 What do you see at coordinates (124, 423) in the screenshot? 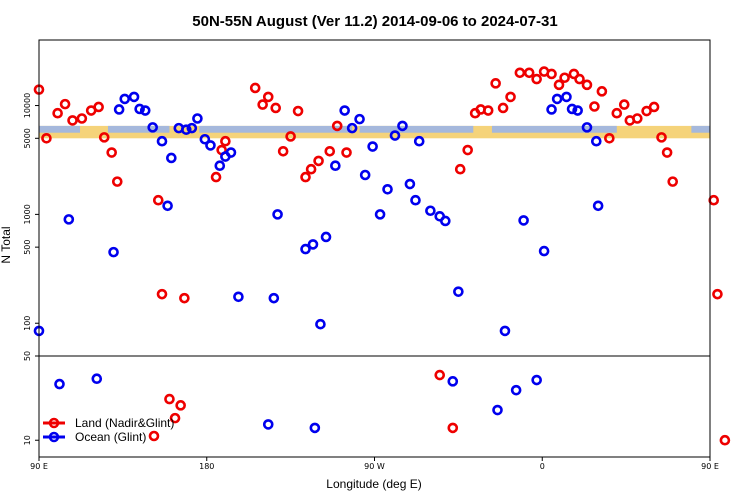
I see `legend-land-label: Land (Nadir&Glint)` at bounding box center [124, 423].